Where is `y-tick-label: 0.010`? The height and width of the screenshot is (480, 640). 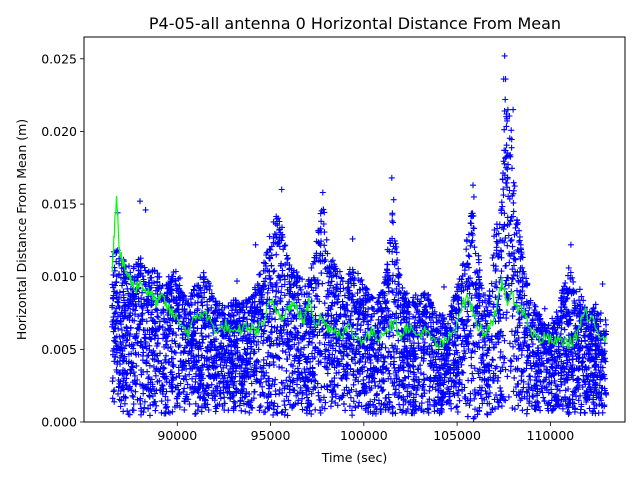
y-tick-label: 0.010 is located at coordinates (59, 276).